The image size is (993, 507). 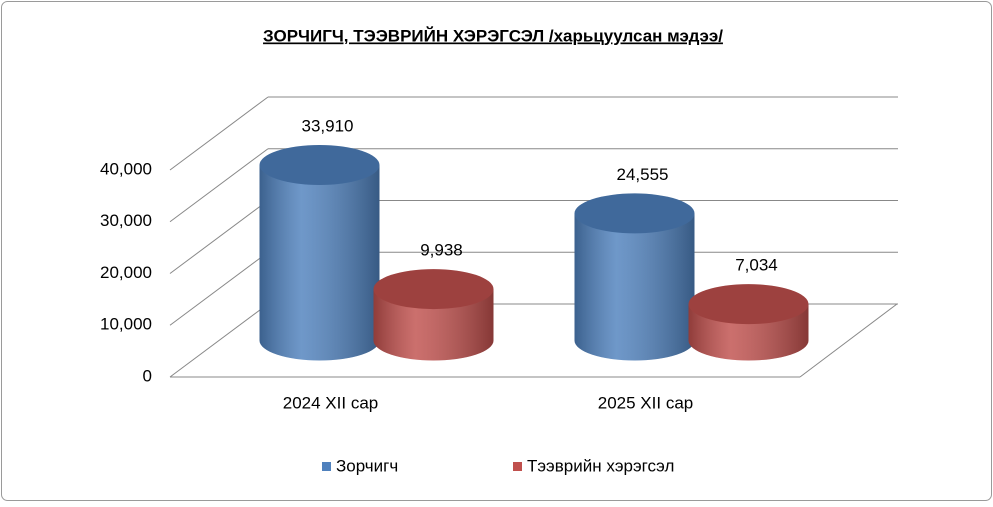 I want to click on x-tick-label: 2024 XII сар, so click(x=330, y=402).